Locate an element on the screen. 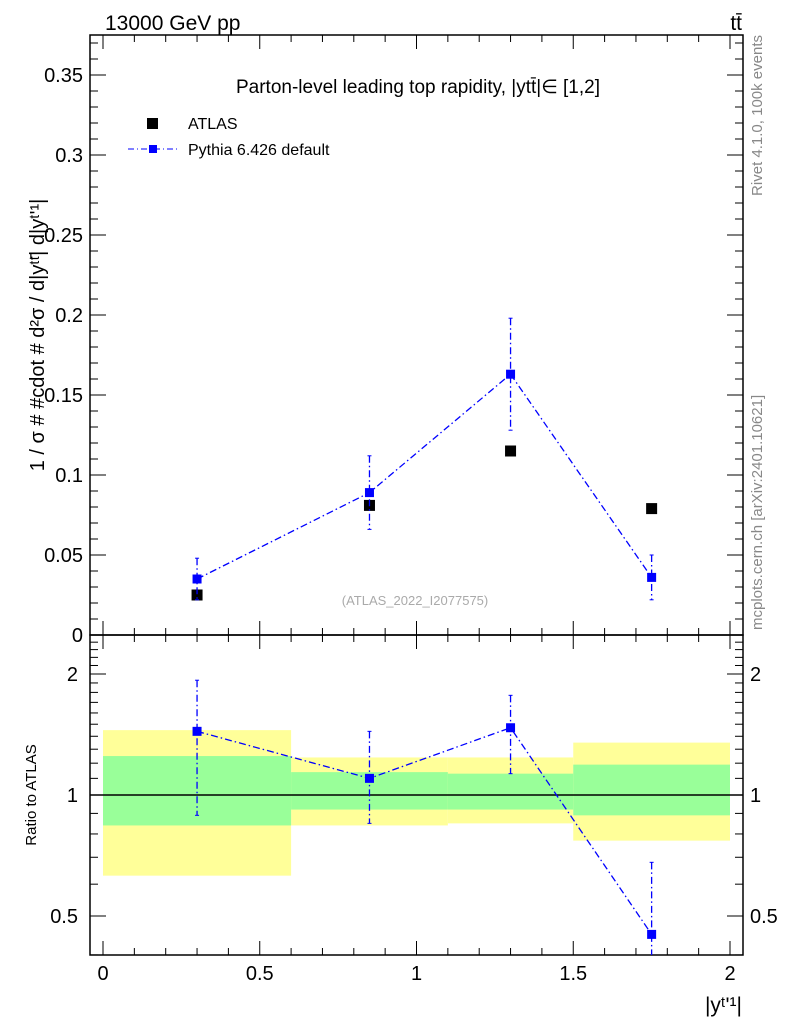 This screenshot has width=786, height=1024. y-tick-label: 0.25 is located at coordinates (63, 236).